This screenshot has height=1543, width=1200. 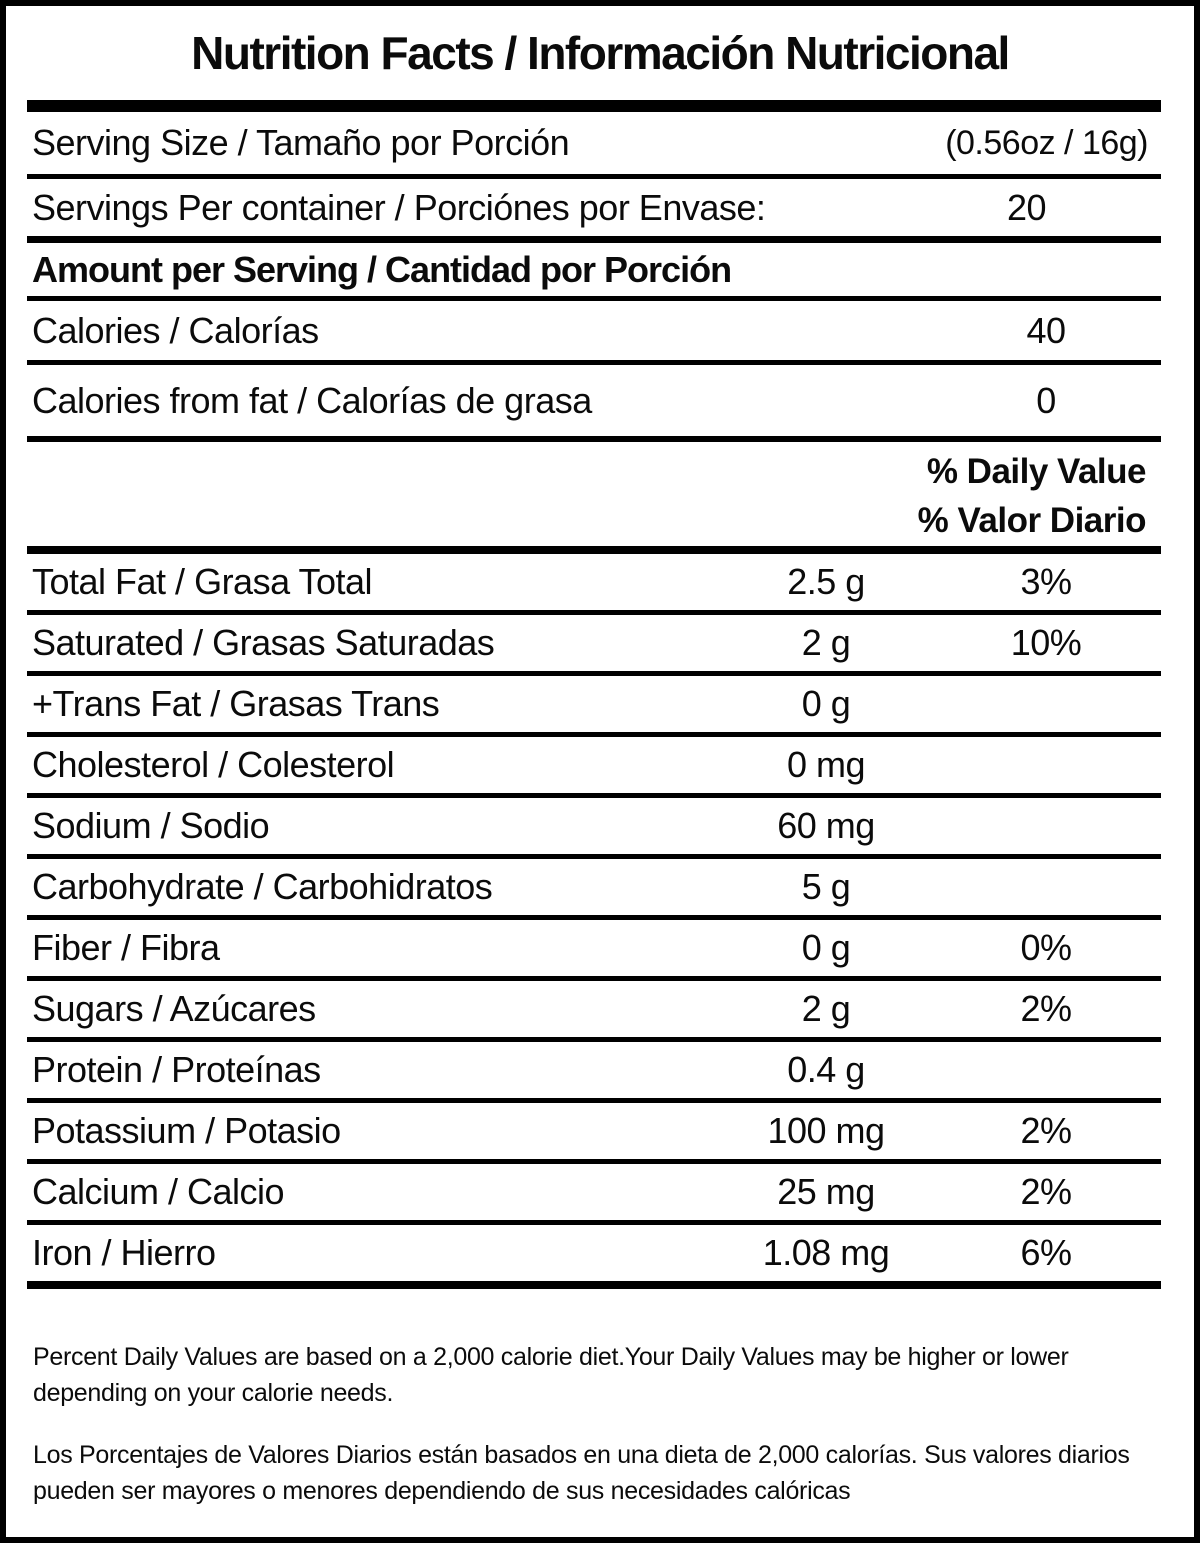 What do you see at coordinates (826, 764) in the screenshot?
I see `nutrient-amount: 0 mg` at bounding box center [826, 764].